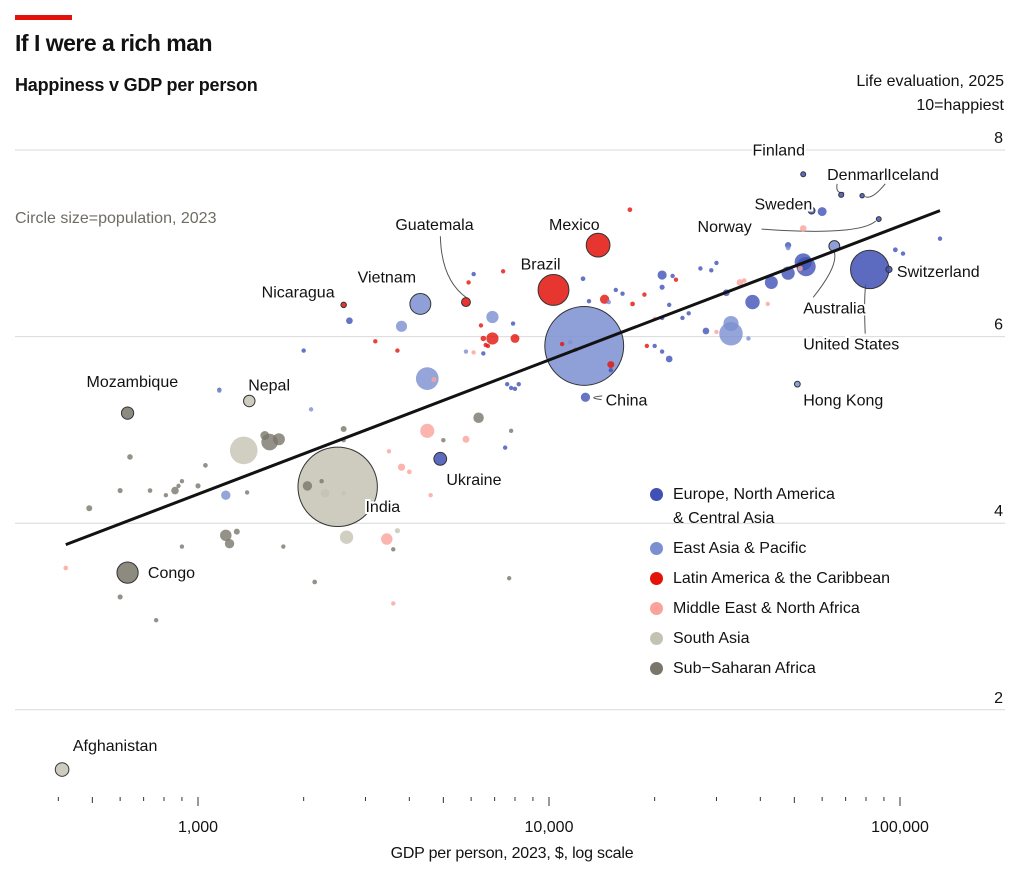  Describe the element at coordinates (553, 290) in the screenshot. I see `point-brazil: Brazil` at that location.